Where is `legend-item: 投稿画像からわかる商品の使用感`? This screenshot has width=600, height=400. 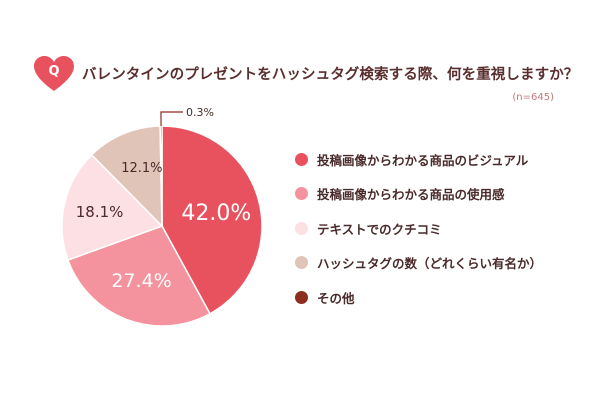
legend-item: 投稿画像からわかる商品の使用感 is located at coordinates (418, 194).